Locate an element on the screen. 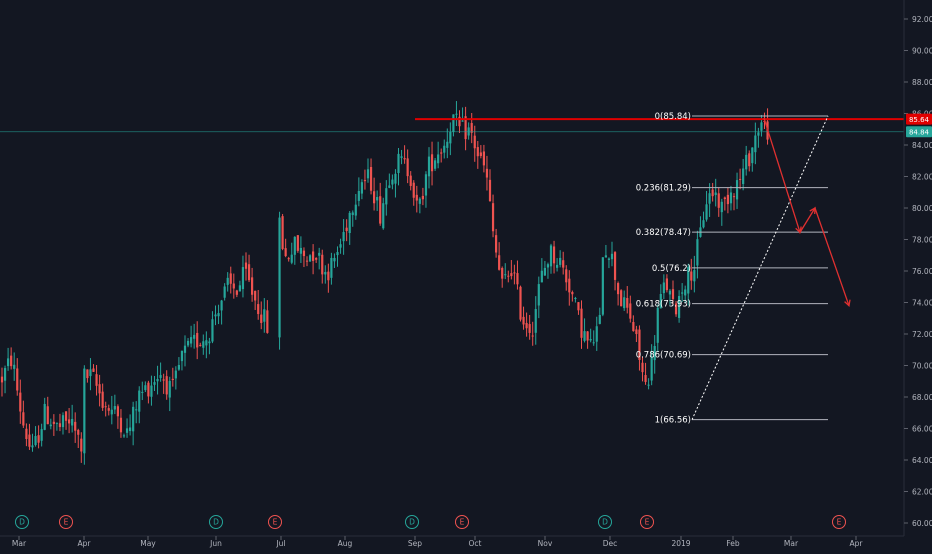  fib-level-label: 0.5(76.2) is located at coordinates (671, 269).